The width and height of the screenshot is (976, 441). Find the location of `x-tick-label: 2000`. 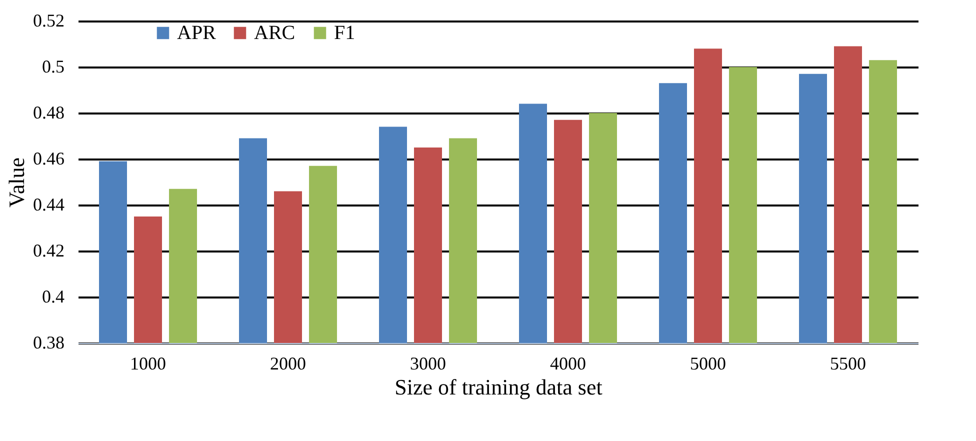

x-tick-label: 2000 is located at coordinates (288, 364).